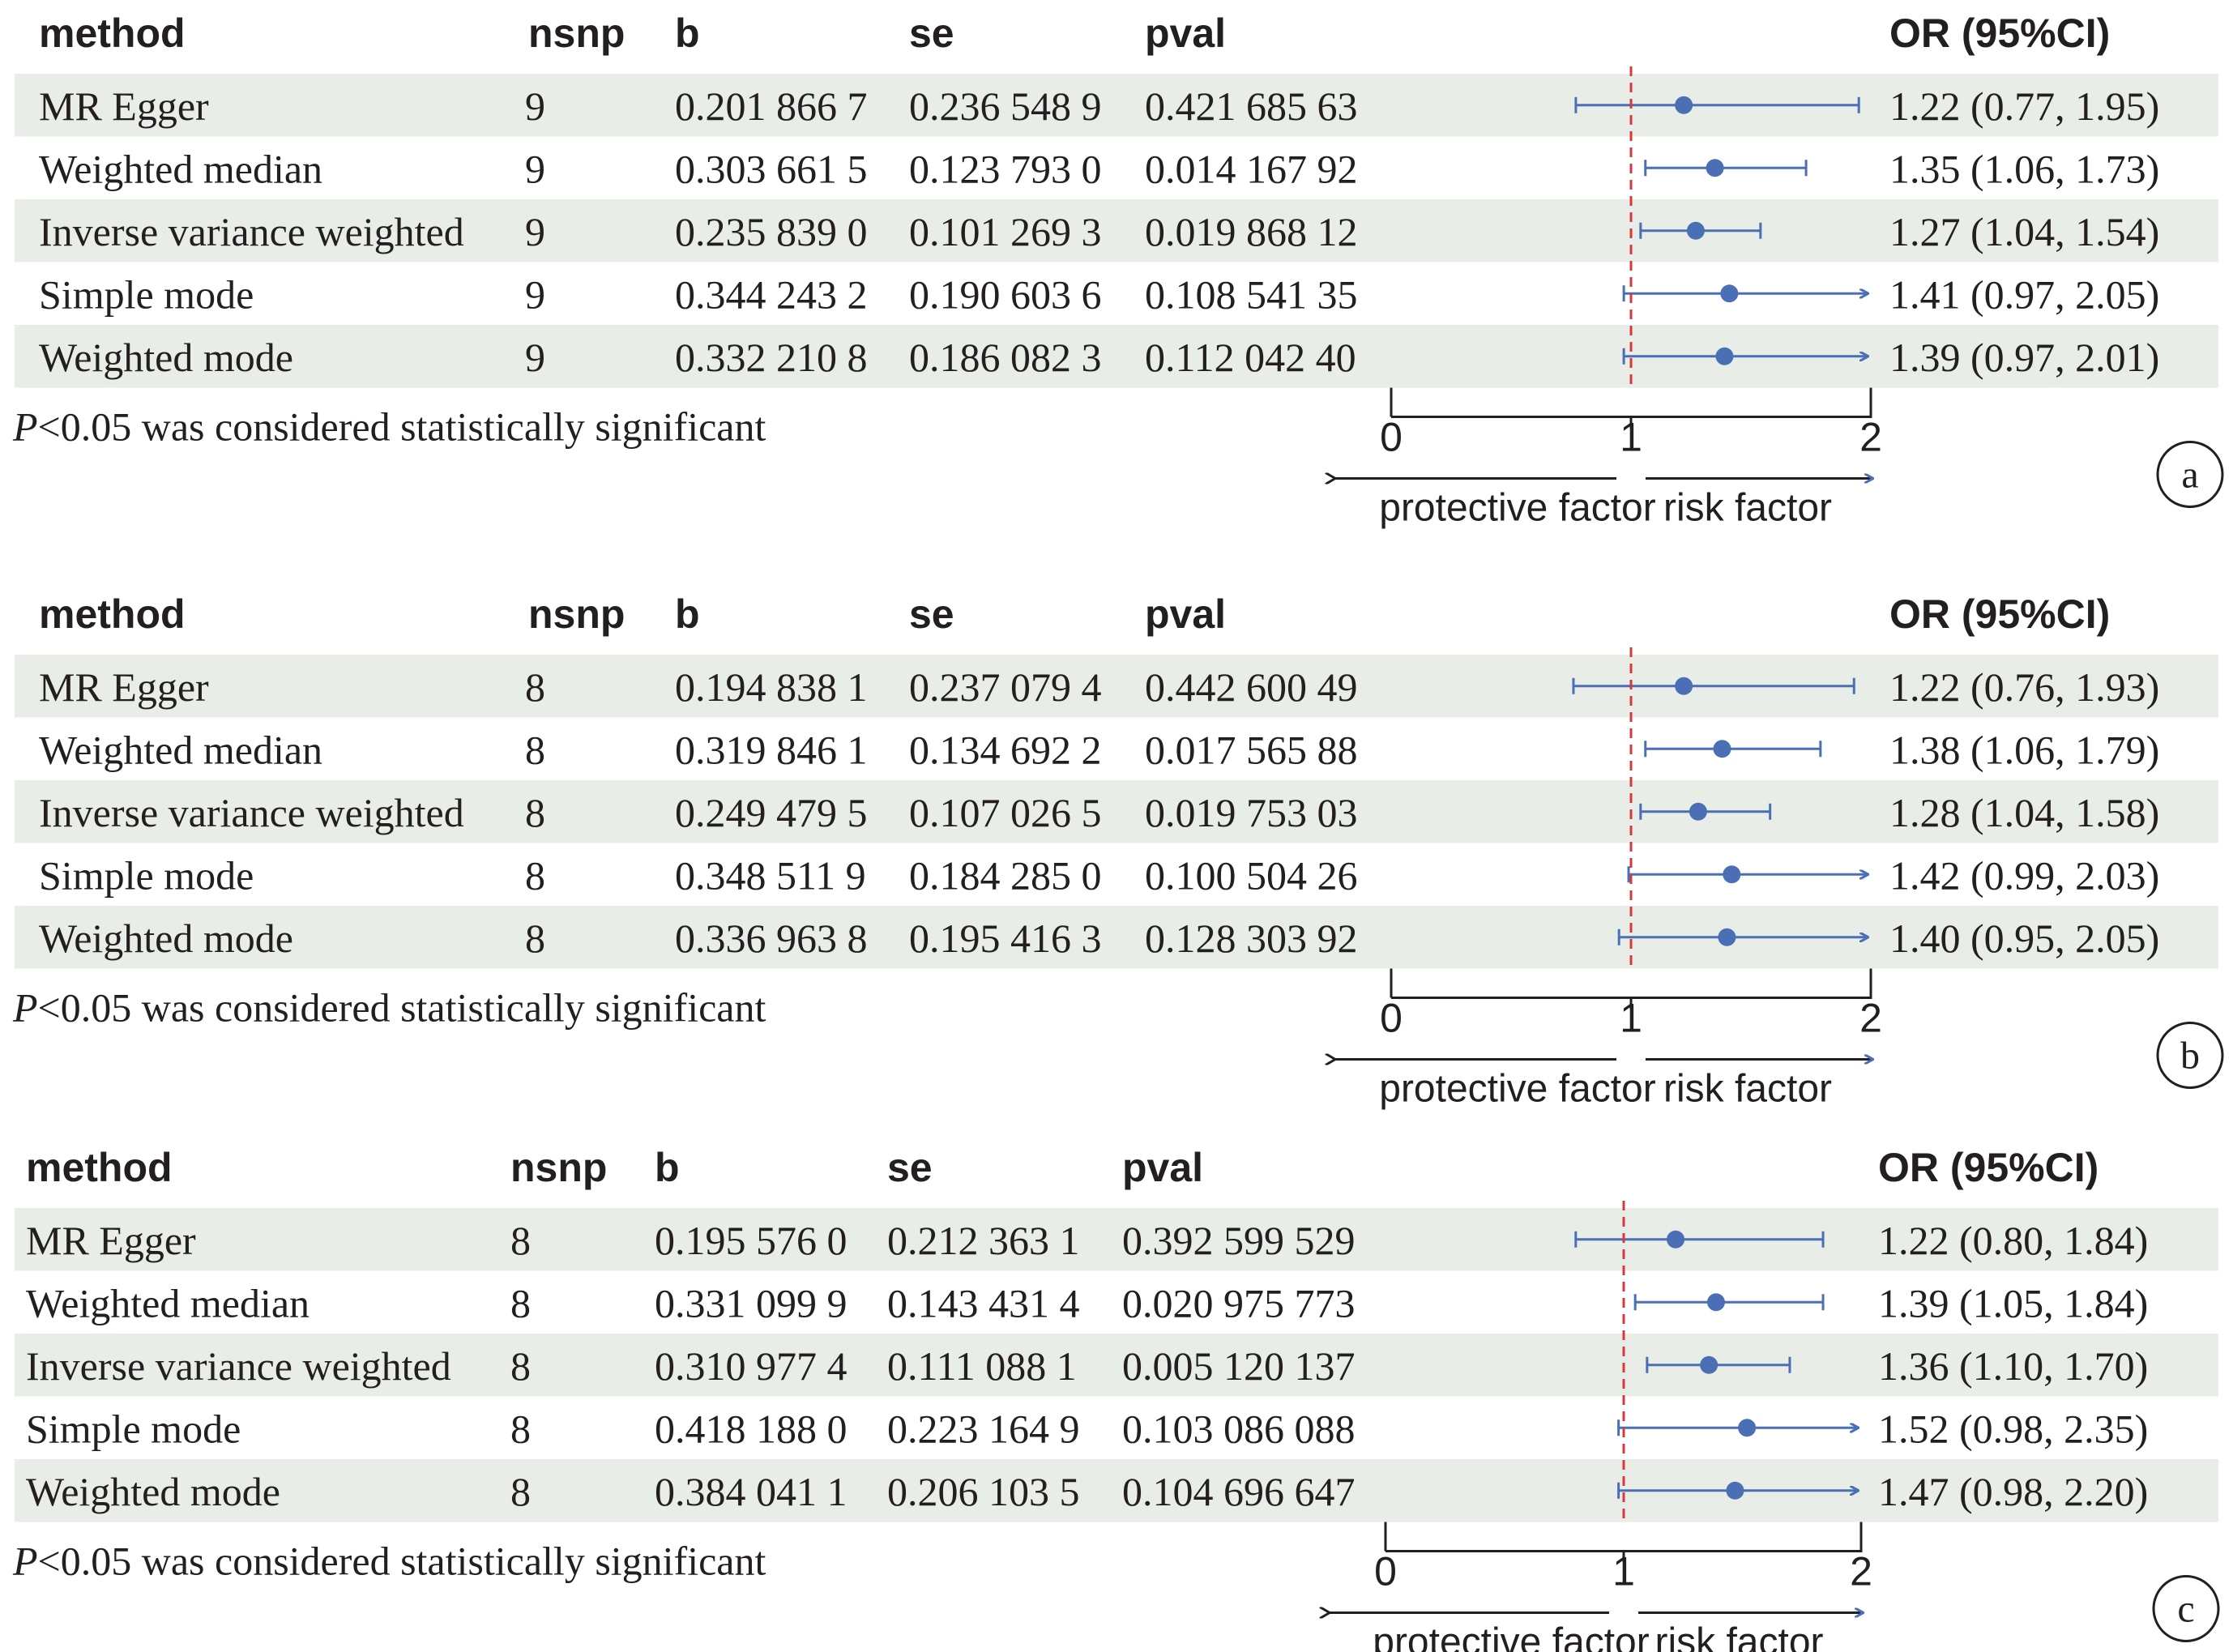  What do you see at coordinates (1005, 168) in the screenshot?
I see `cell-se: 0.123 793 0` at bounding box center [1005, 168].